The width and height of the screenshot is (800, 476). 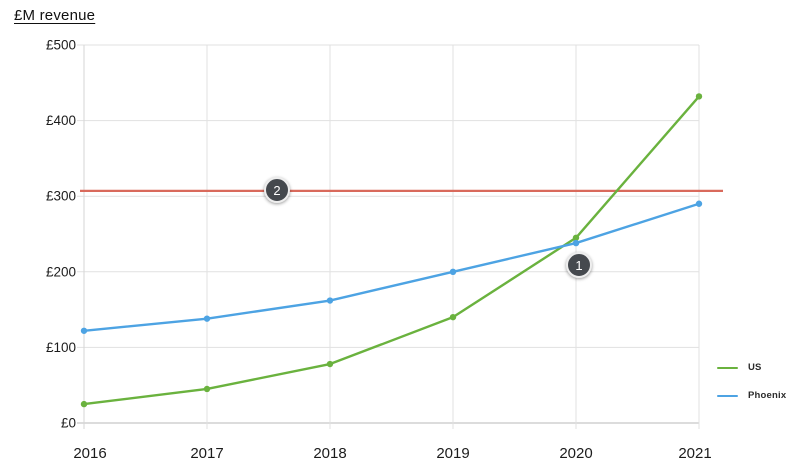 What do you see at coordinates (206, 453) in the screenshot?
I see `x-tick-label: 2017` at bounding box center [206, 453].